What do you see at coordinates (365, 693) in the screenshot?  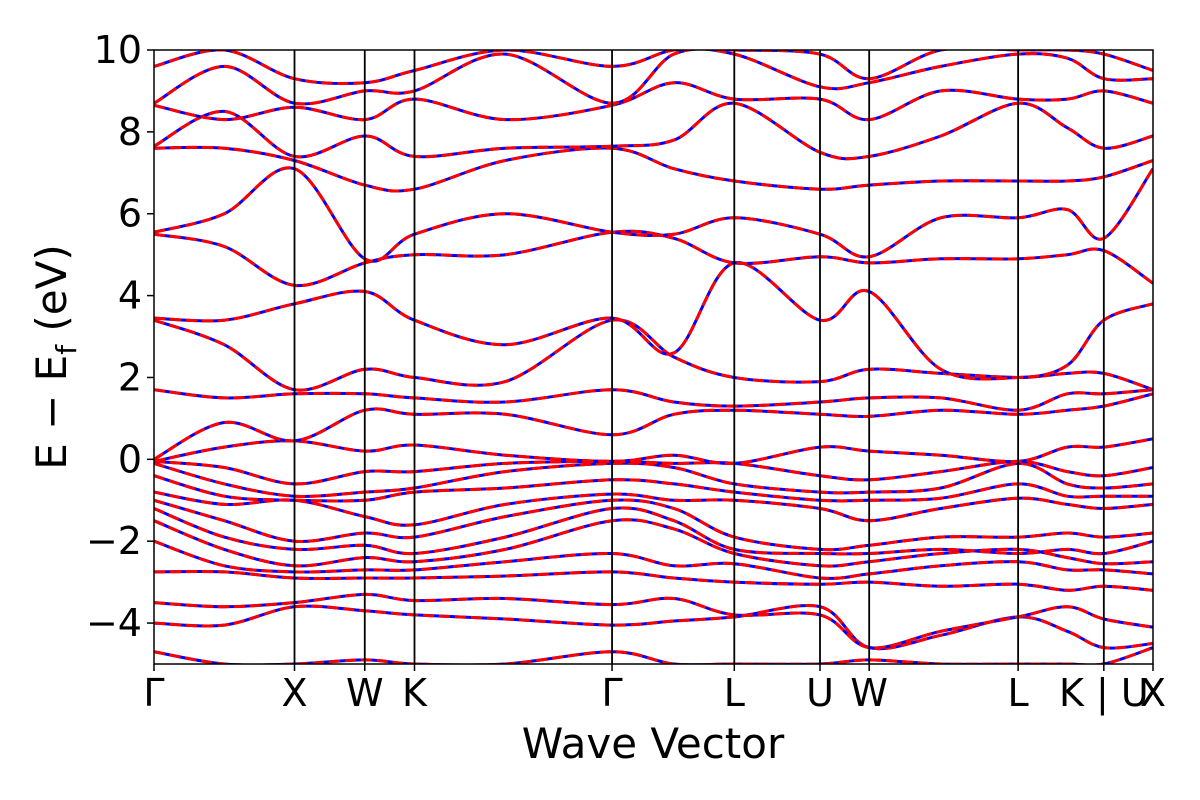 I see `x-tick-label-2: W` at bounding box center [365, 693].